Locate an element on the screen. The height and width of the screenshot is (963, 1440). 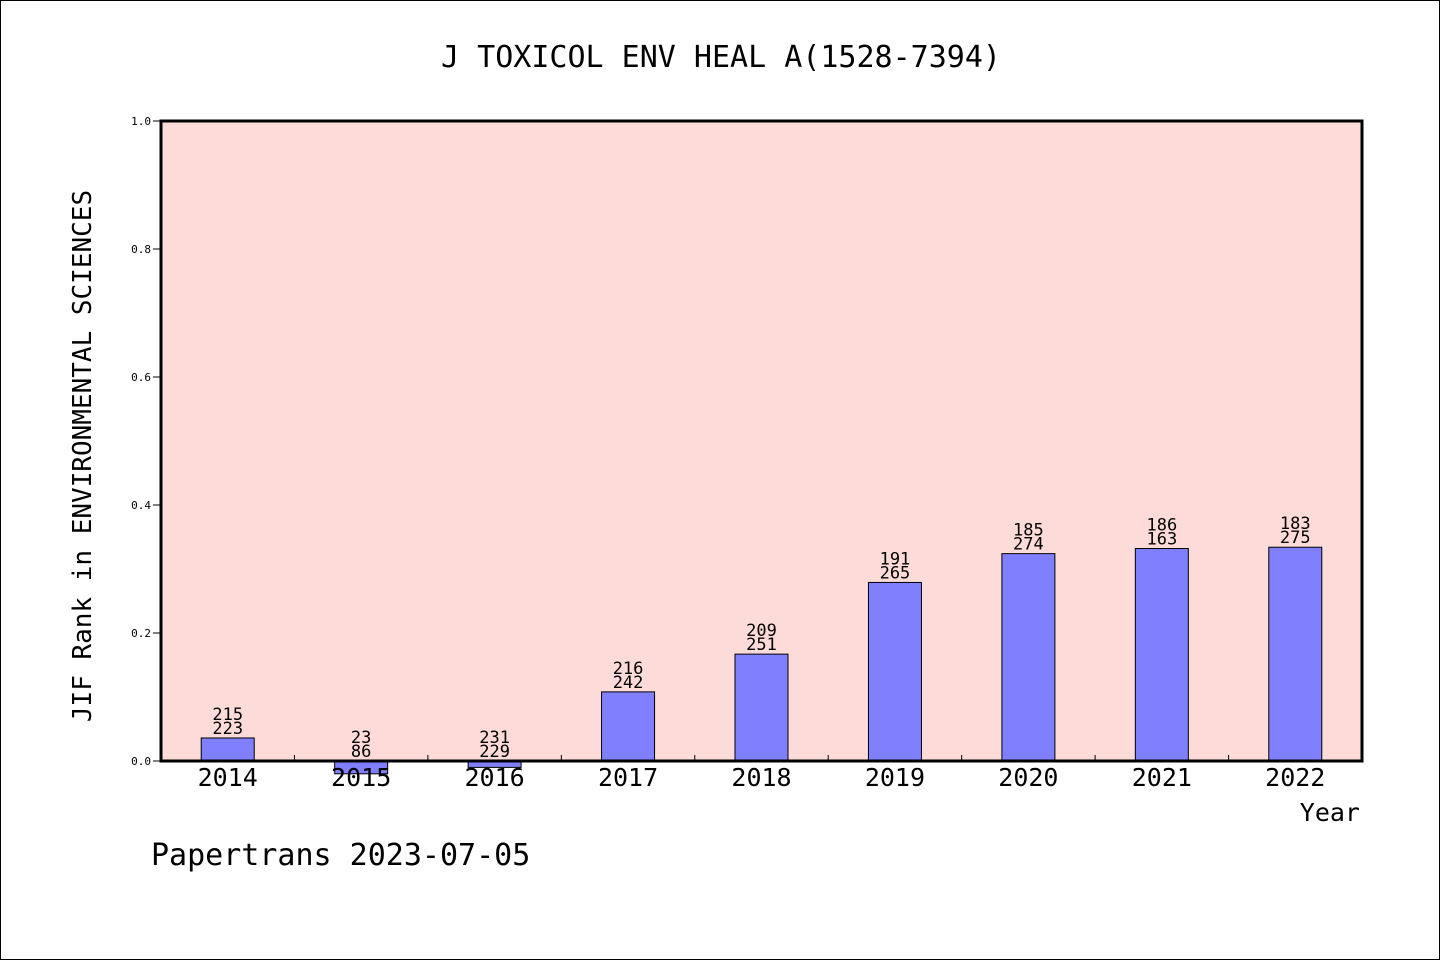
x-tick-label: 2016 is located at coordinates (495, 777).